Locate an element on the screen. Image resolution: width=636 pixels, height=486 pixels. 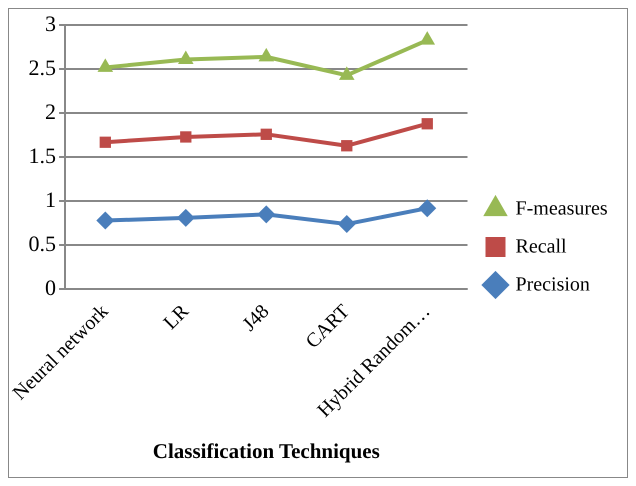
x-tick-label: J48 is located at coordinates (256, 318).